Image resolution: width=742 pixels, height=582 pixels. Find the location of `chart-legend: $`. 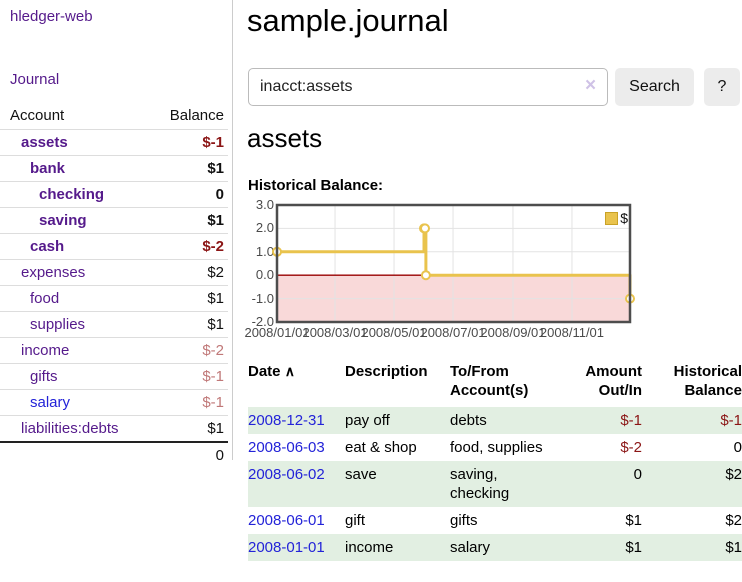

chart-legend: $ is located at coordinates (616, 218).